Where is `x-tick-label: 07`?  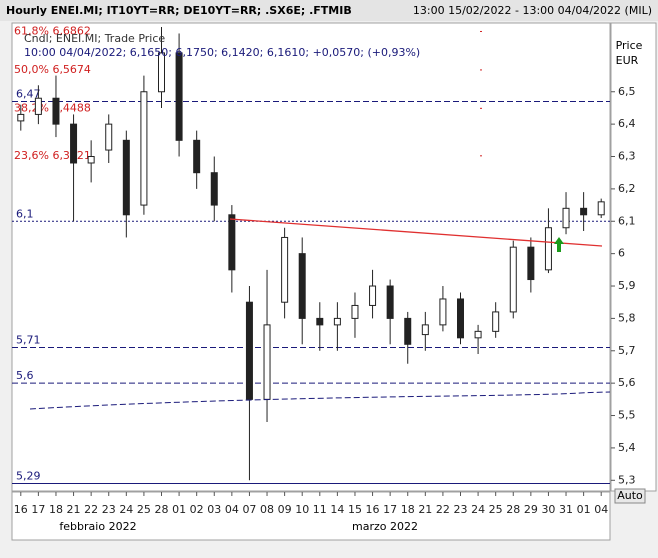 x-tick-label: 07 is located at coordinates (249, 509).